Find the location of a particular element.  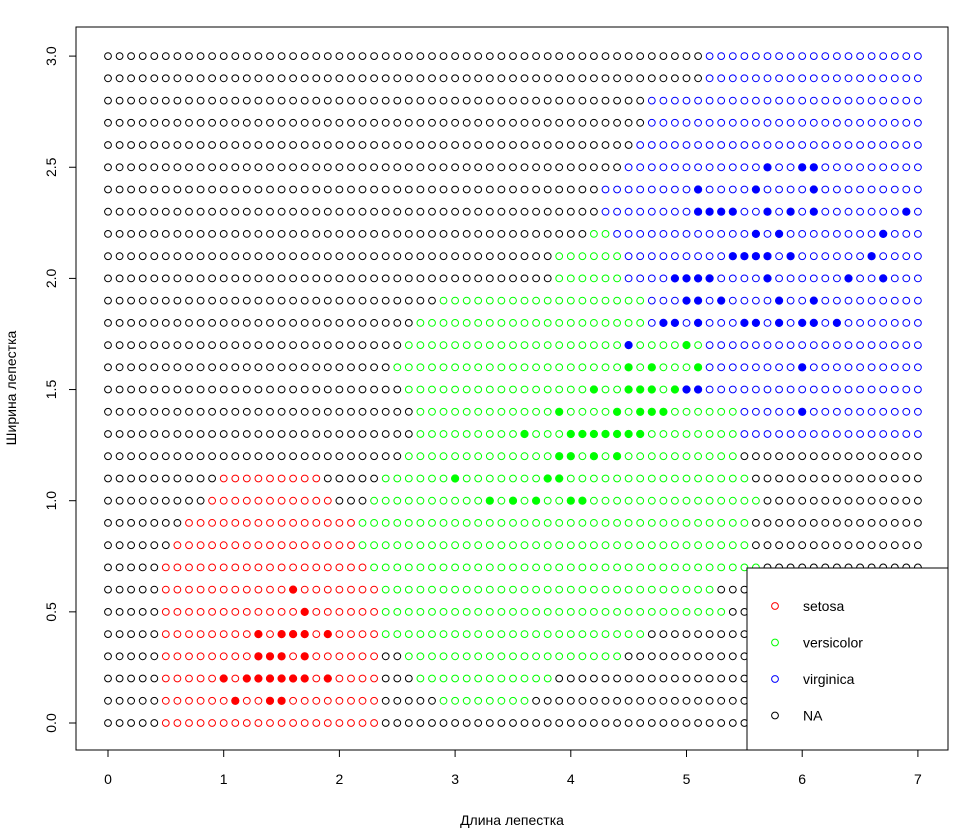

data-point-versicolor is located at coordinates (582, 434).